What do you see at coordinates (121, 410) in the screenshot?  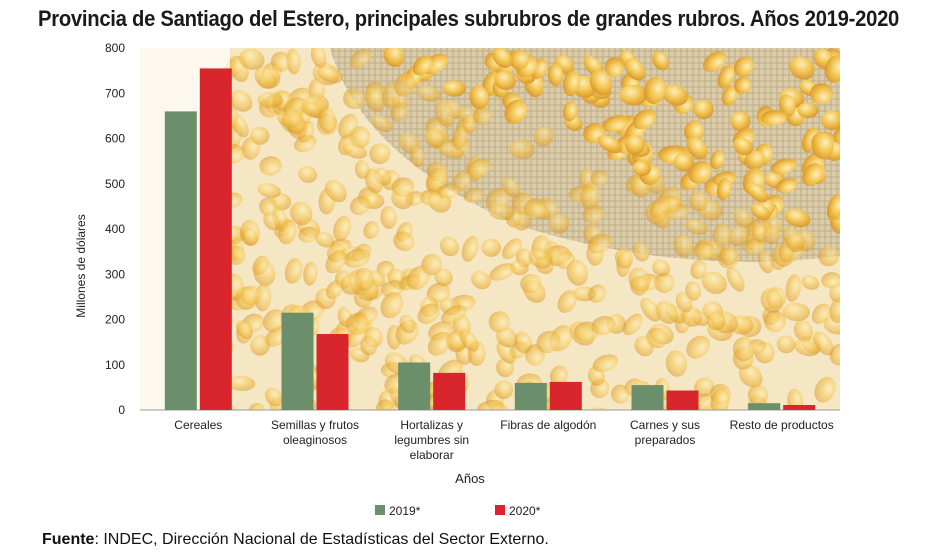 I see `y-tick-label: 0` at bounding box center [121, 410].